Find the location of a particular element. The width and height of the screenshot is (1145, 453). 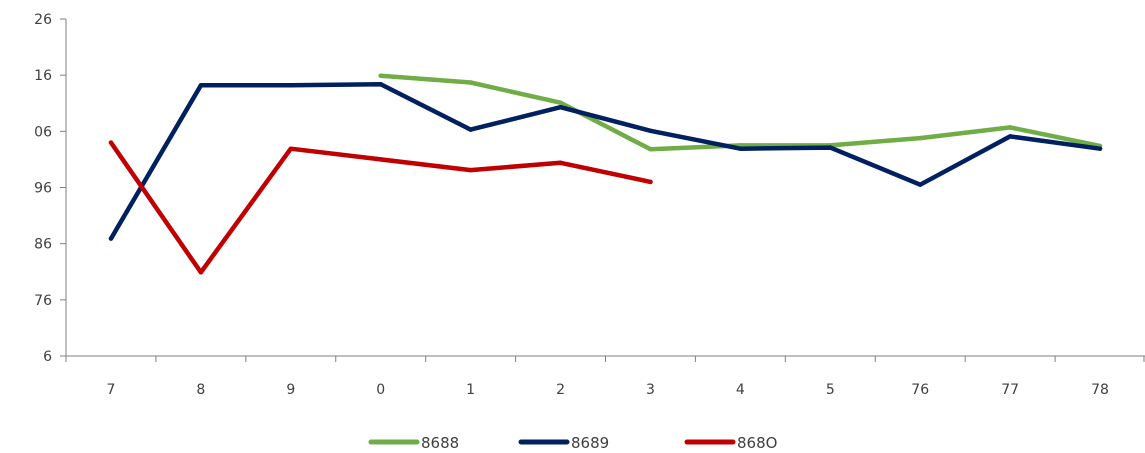

y-tick-label: 26 is located at coordinates (43, 20).